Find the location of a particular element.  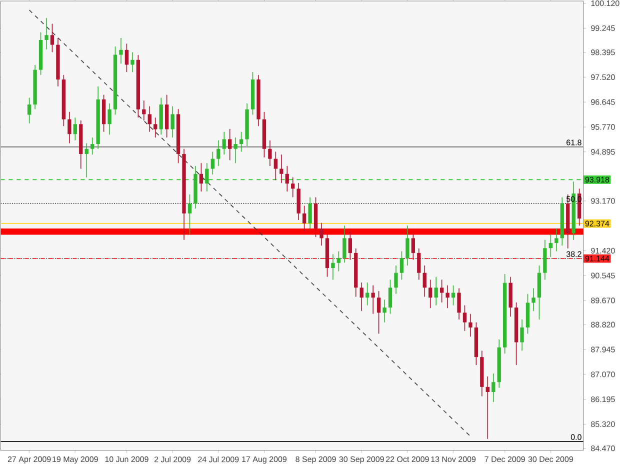

x-tick-label: 24 Jul 2009 is located at coordinates (218, 459).